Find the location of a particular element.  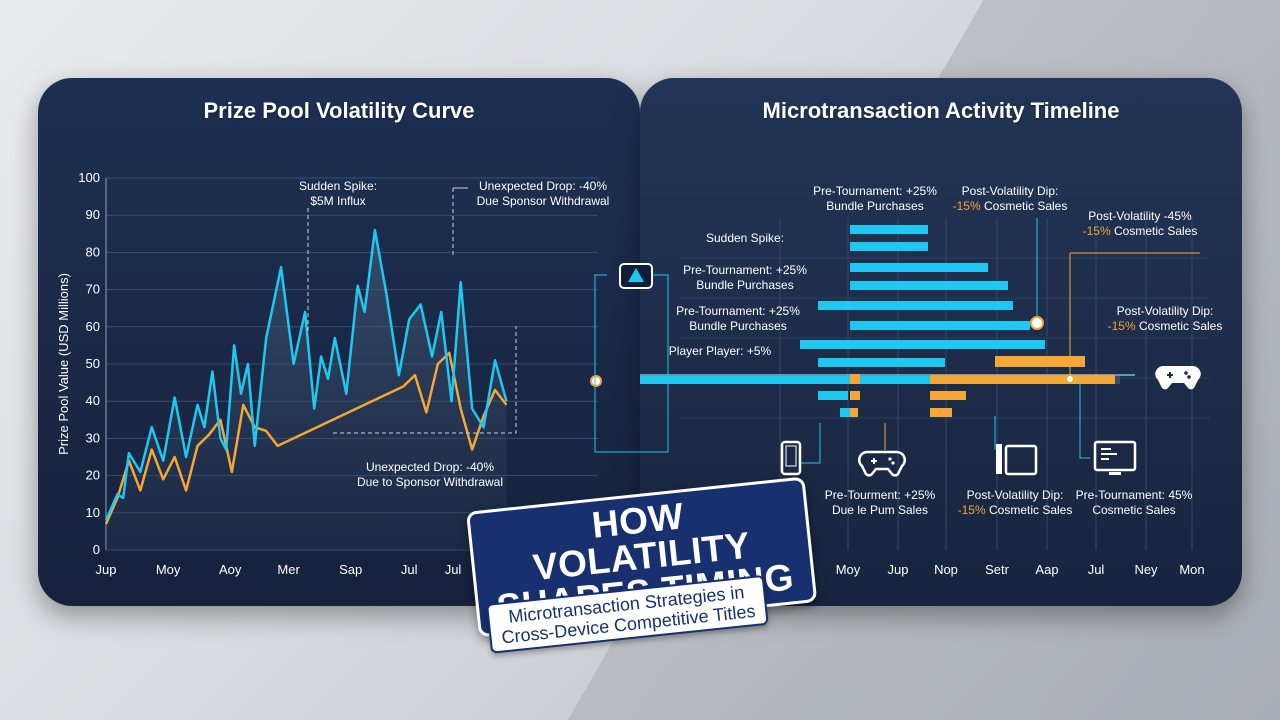

annotation-a9-line2: Due le Pum Sales is located at coordinates (880, 510).